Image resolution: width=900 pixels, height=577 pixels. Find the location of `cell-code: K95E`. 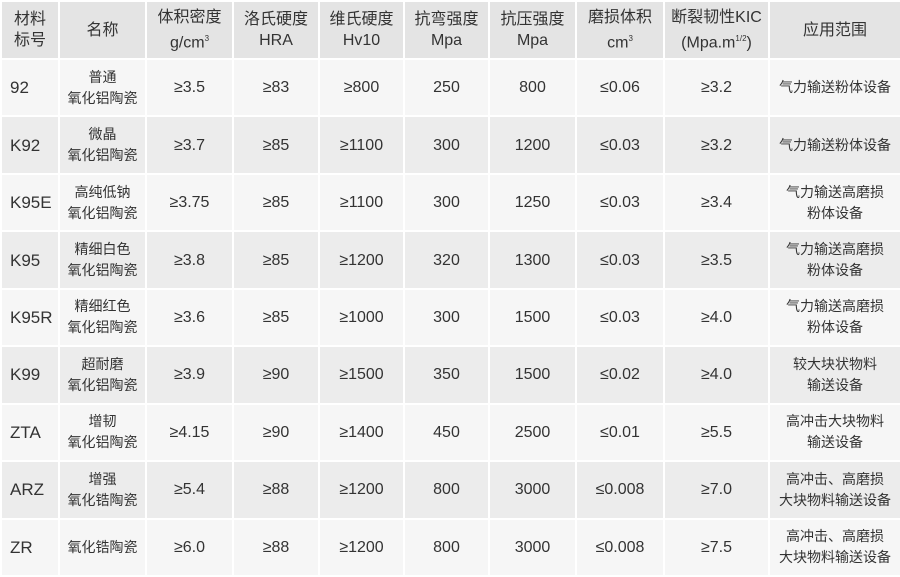

cell-code: K95E is located at coordinates (30, 202).